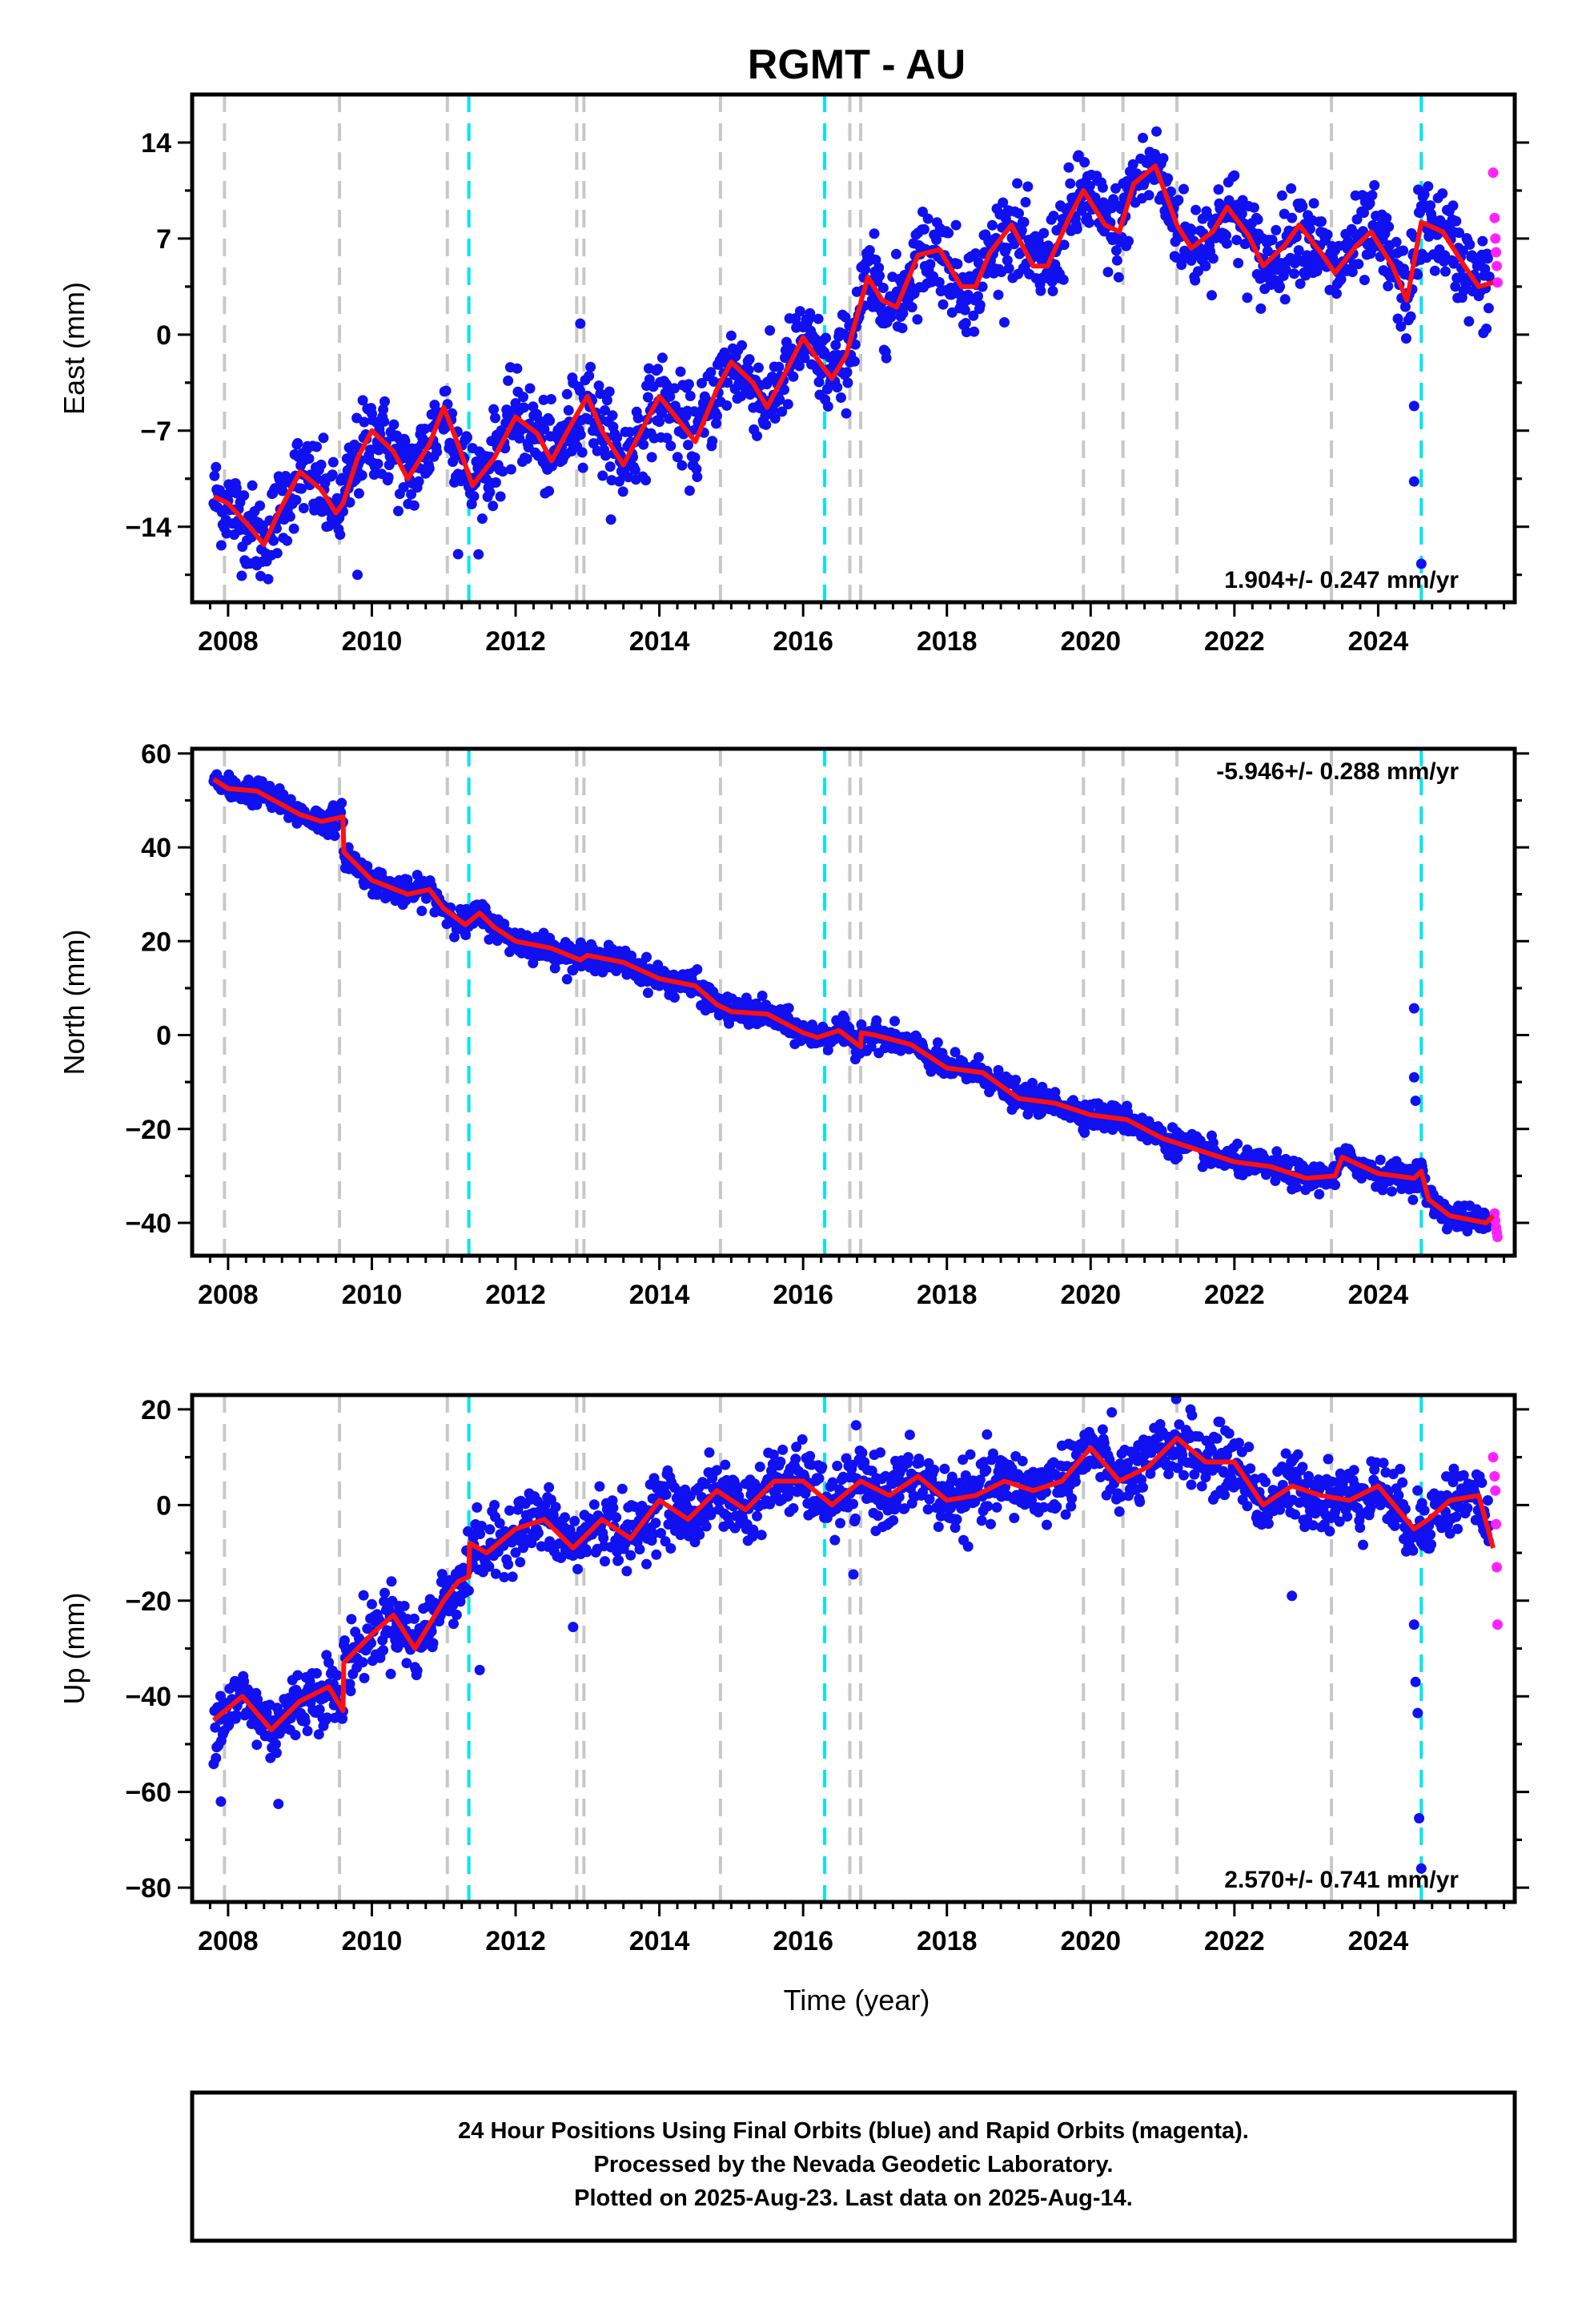 The height and width of the screenshot is (2324, 1582). I want to click on east-xtick-label: 2022, so click(1234, 641).